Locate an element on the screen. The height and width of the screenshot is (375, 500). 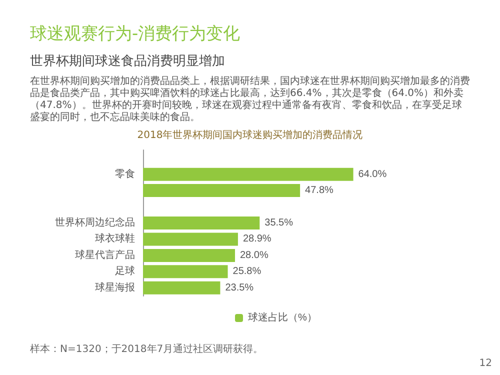
legend-label: 球迷占比（%） is located at coordinates (282, 318).